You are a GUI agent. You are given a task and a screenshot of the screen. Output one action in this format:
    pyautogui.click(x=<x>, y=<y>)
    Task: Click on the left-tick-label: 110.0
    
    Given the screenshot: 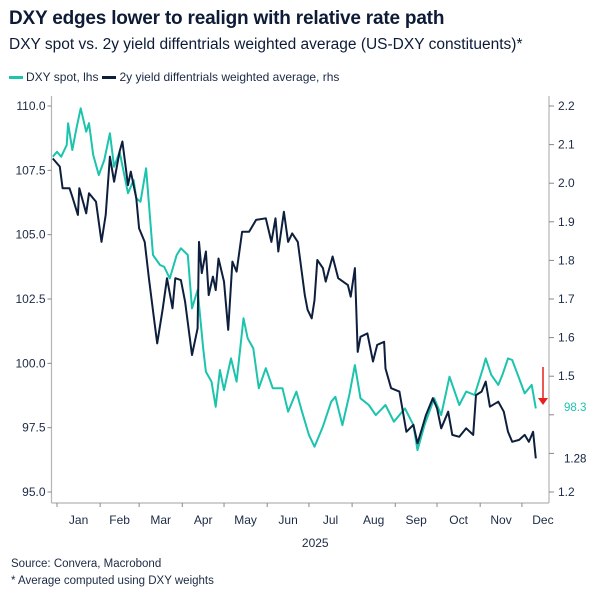 What is the action you would take?
    pyautogui.click(x=30, y=106)
    